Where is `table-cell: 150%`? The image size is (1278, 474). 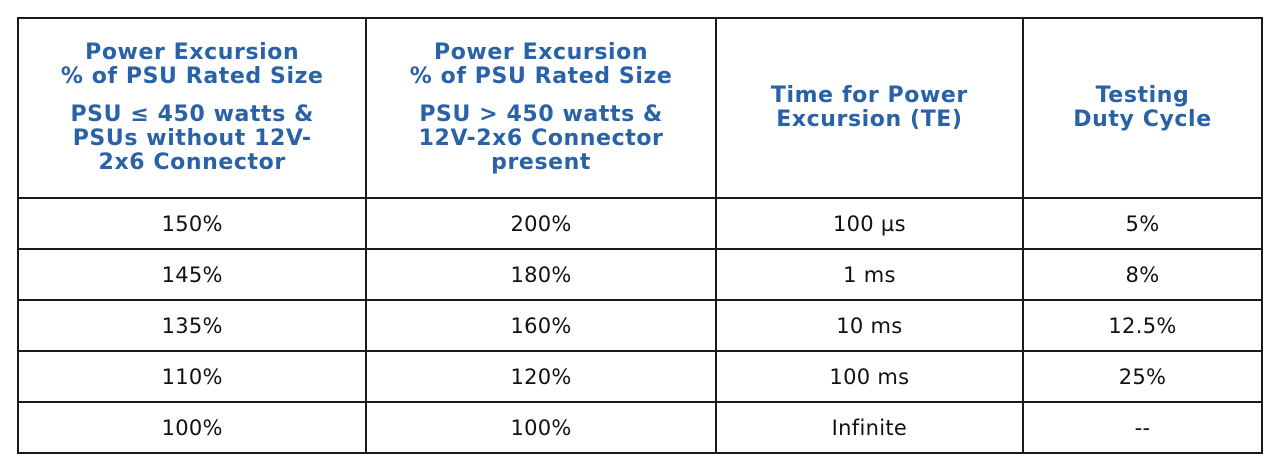 table-cell: 150% is located at coordinates (192, 223).